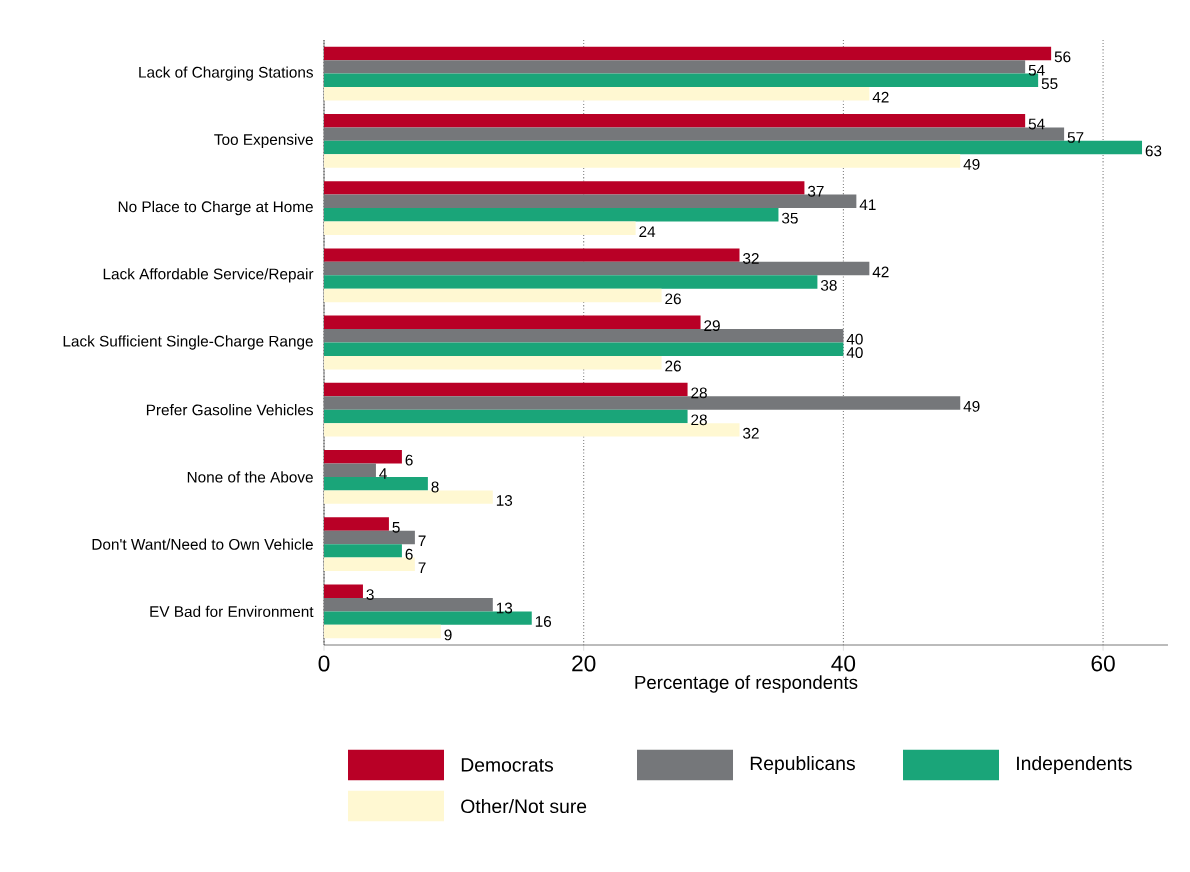  Describe the element at coordinates (263, 140) in the screenshot. I see `y-tick-label: Too Expensive` at that location.